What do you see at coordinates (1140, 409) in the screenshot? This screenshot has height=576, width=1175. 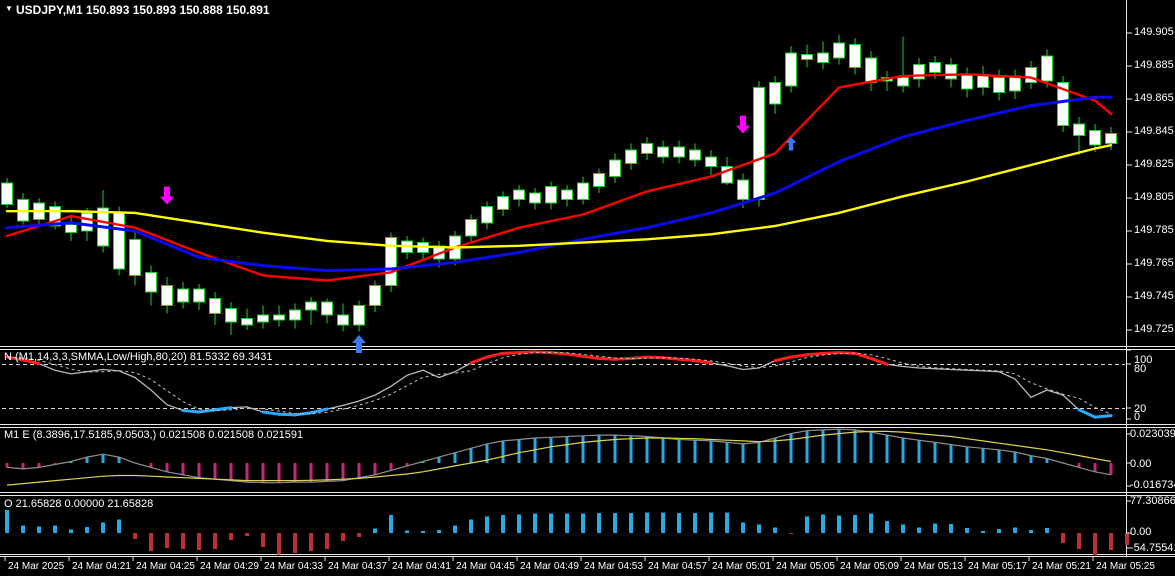 I see `stoch-axis-label: 20` at bounding box center [1140, 409].